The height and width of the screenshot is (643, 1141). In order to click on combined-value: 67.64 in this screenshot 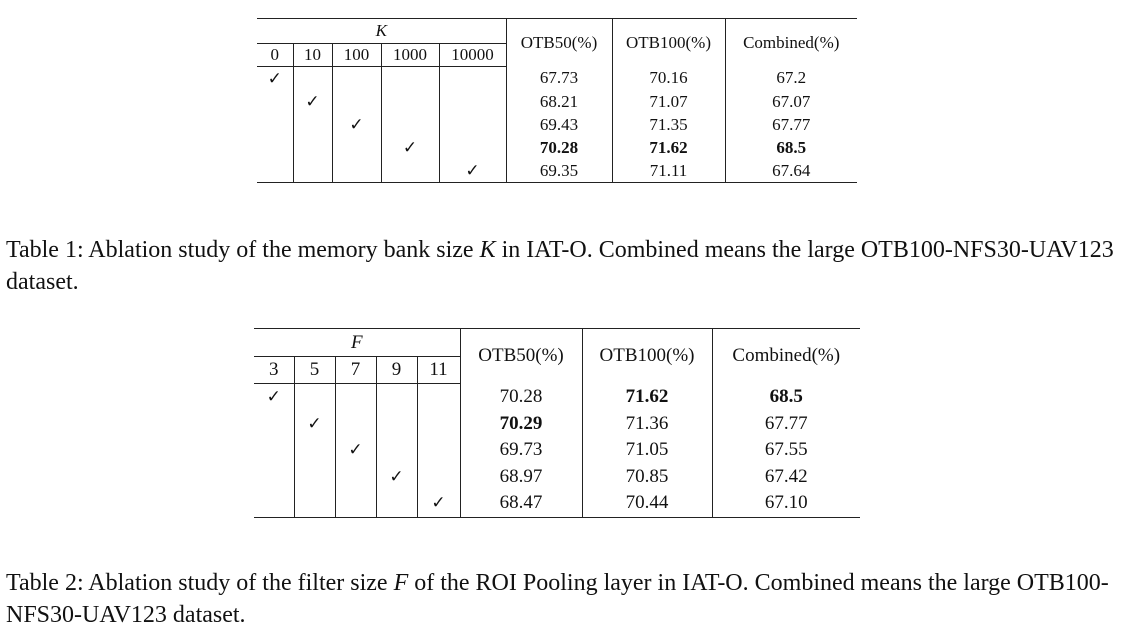, I will do `click(790, 171)`.